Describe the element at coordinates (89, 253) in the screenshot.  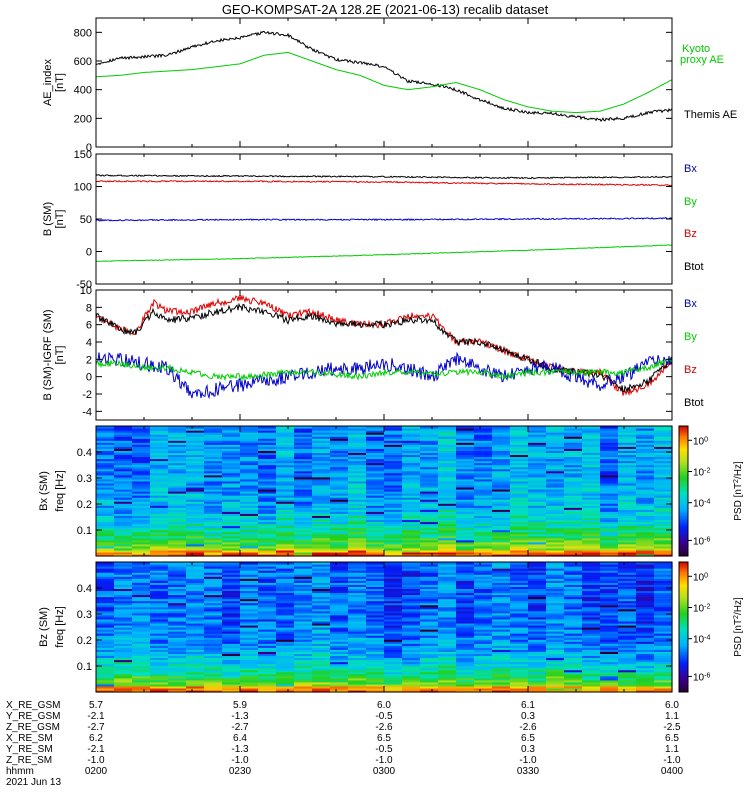
I see `b_sm-ytick-label: 0` at that location.